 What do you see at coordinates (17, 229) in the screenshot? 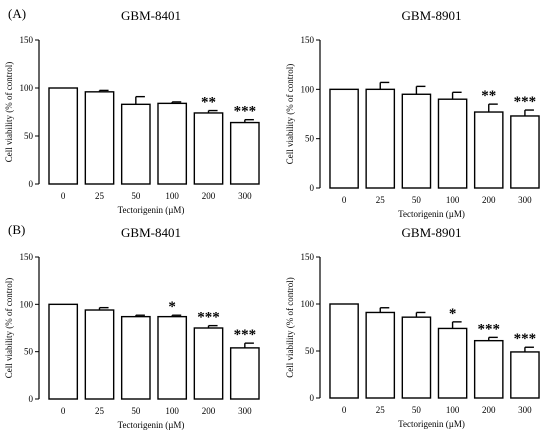
I see `panel-label-b: (B)` at bounding box center [17, 229].